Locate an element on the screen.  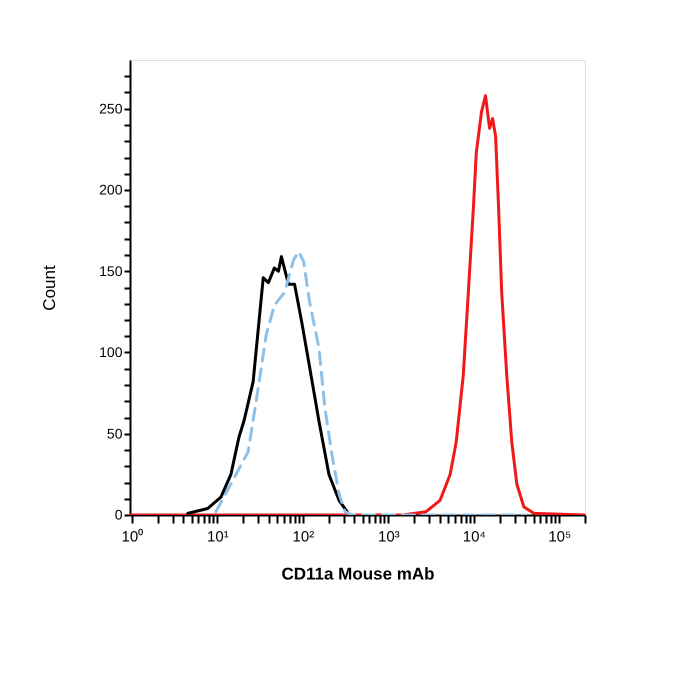
y-axis-title: Count is located at coordinates (50, 288).